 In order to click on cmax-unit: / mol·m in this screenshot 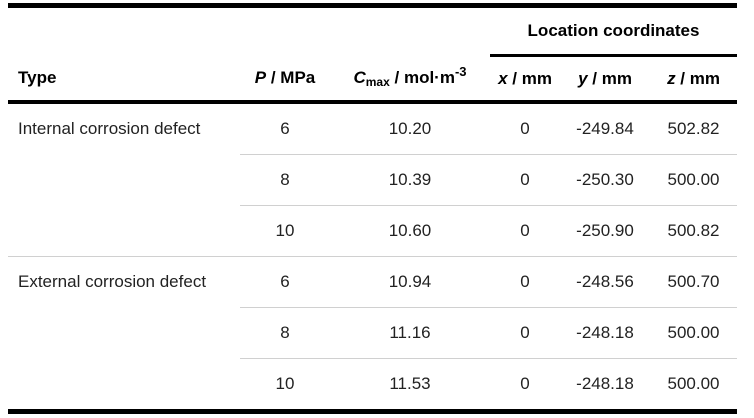, I will do `click(422, 77)`.